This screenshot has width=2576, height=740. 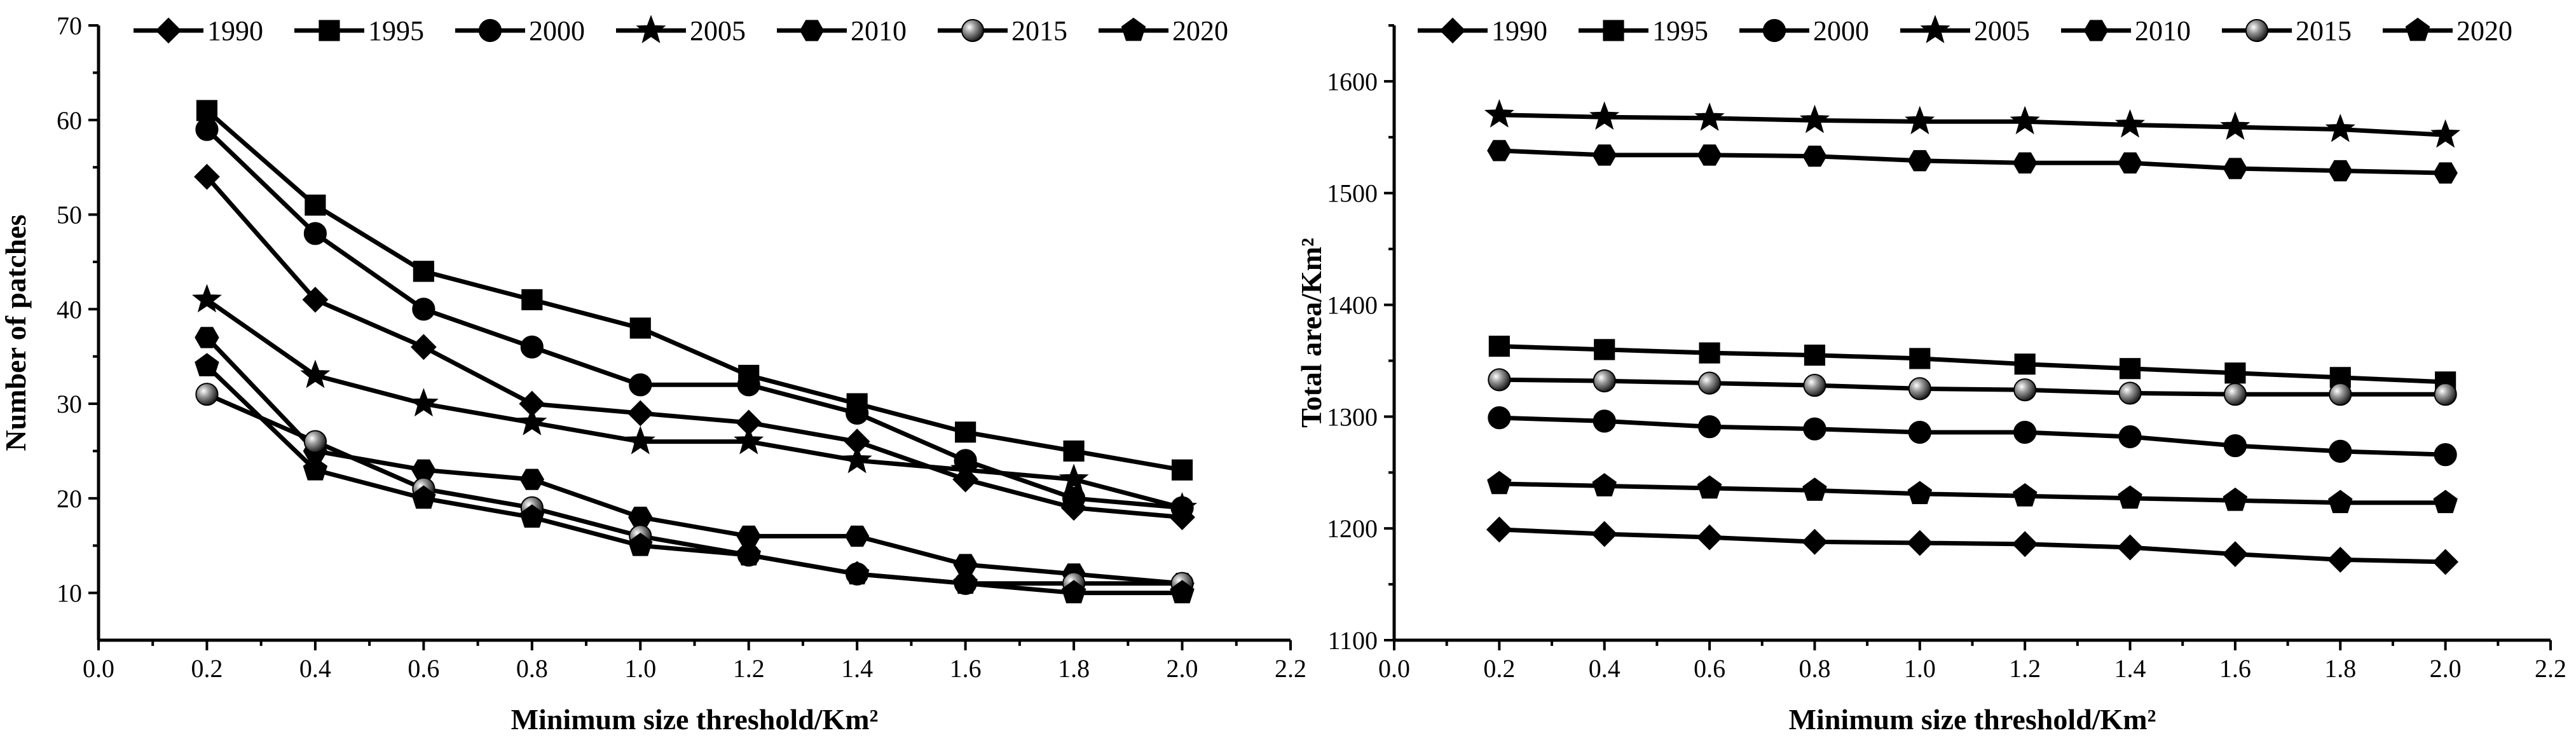 I want to click on series-2020, so click(x=695, y=478).